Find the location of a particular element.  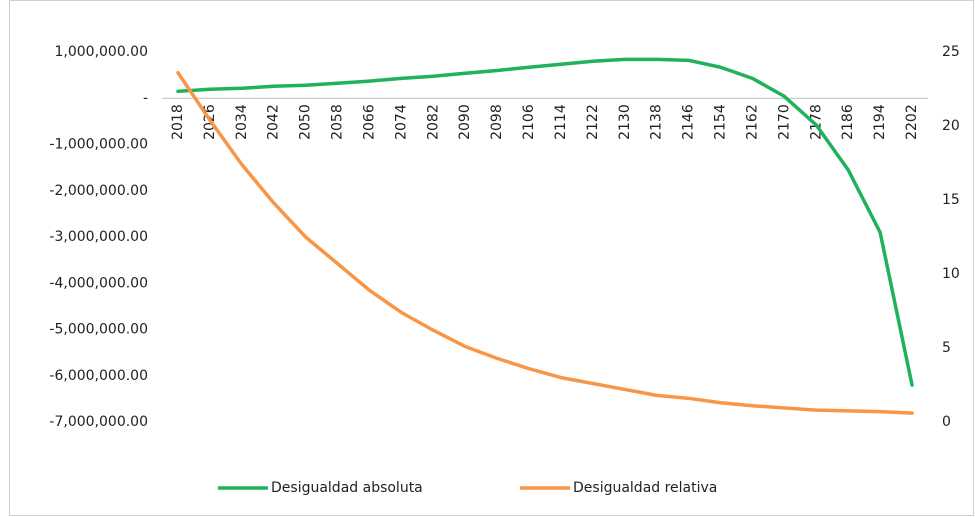

y2-tick-label: 15 is located at coordinates (951, 200).